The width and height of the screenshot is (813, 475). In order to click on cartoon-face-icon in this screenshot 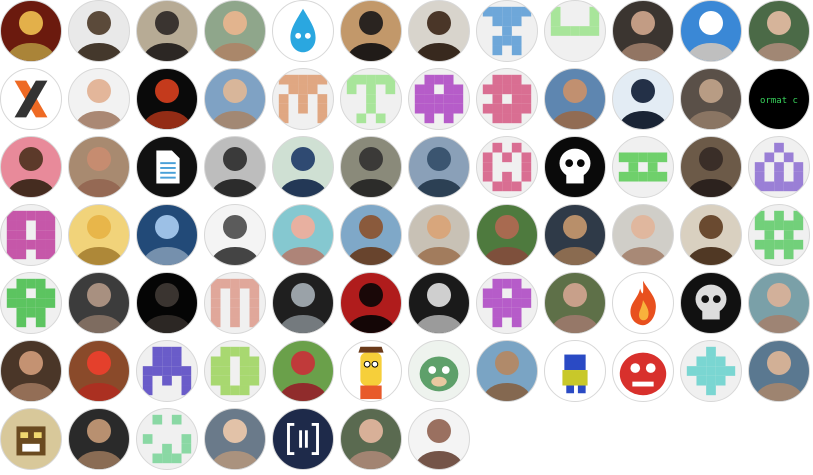, I will do `click(371, 371)`.